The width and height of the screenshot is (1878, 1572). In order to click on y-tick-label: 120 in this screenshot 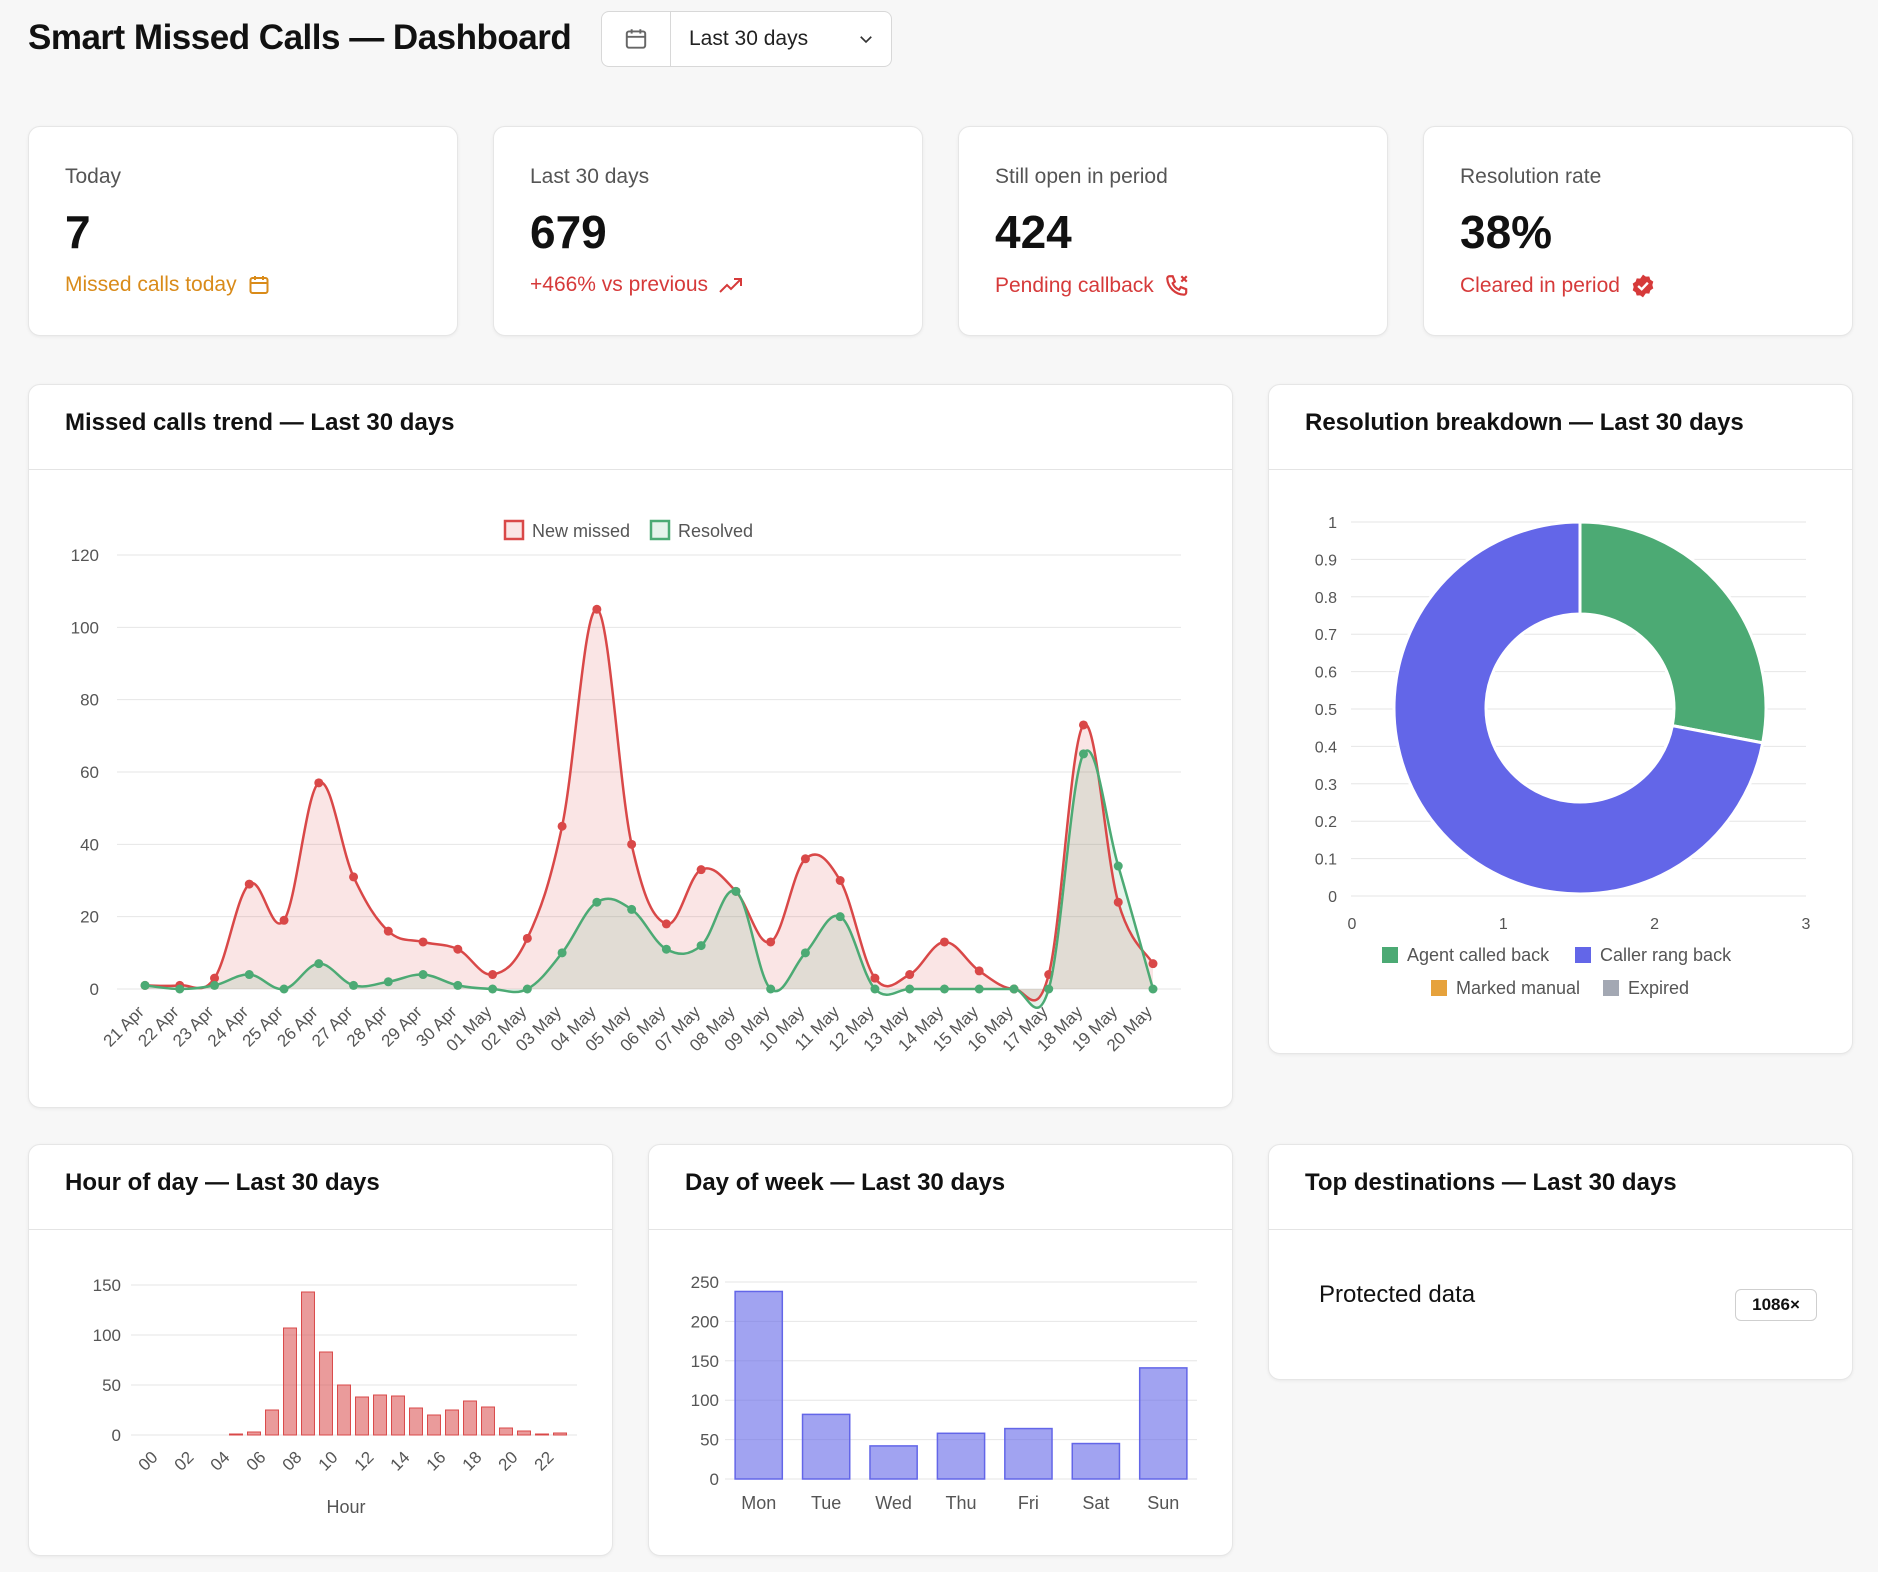, I will do `click(85, 555)`.